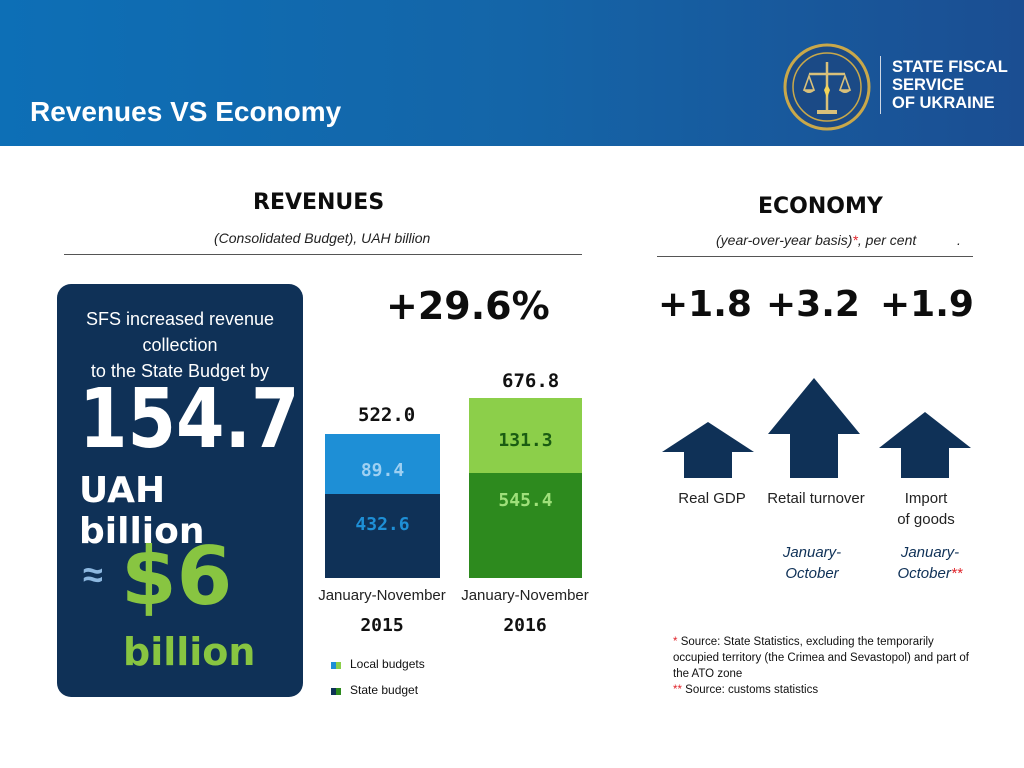 The image size is (1024, 768). Describe the element at coordinates (180, 332) in the screenshot. I see `highlight-line-1: SFS increased revenue collection` at that location.